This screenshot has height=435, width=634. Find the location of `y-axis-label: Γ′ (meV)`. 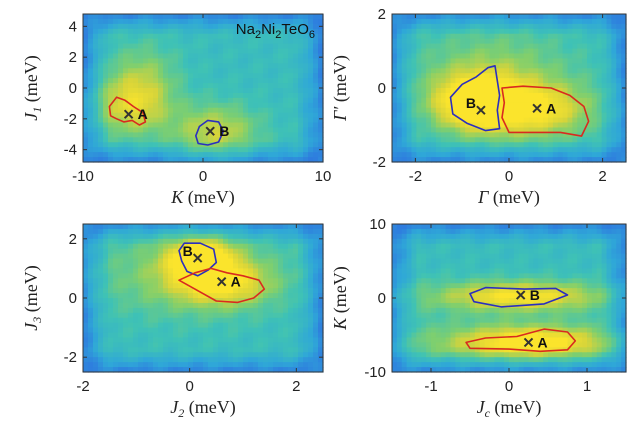

y-axis-label: Γ′ (meV) is located at coordinates (340, 88).